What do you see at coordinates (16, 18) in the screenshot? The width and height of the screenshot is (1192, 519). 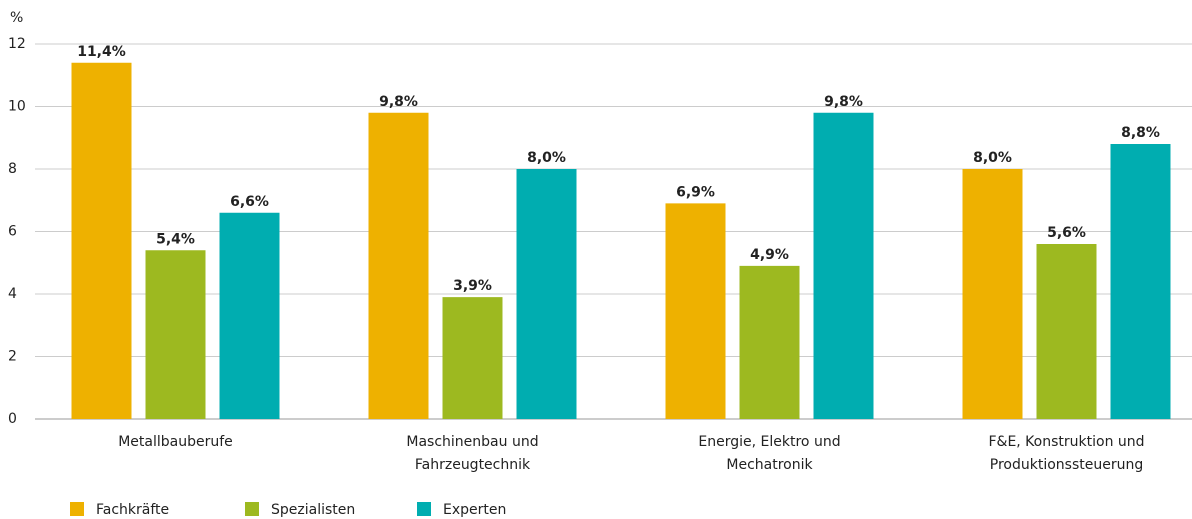 I see `y-axis-label: %` at bounding box center [16, 18].